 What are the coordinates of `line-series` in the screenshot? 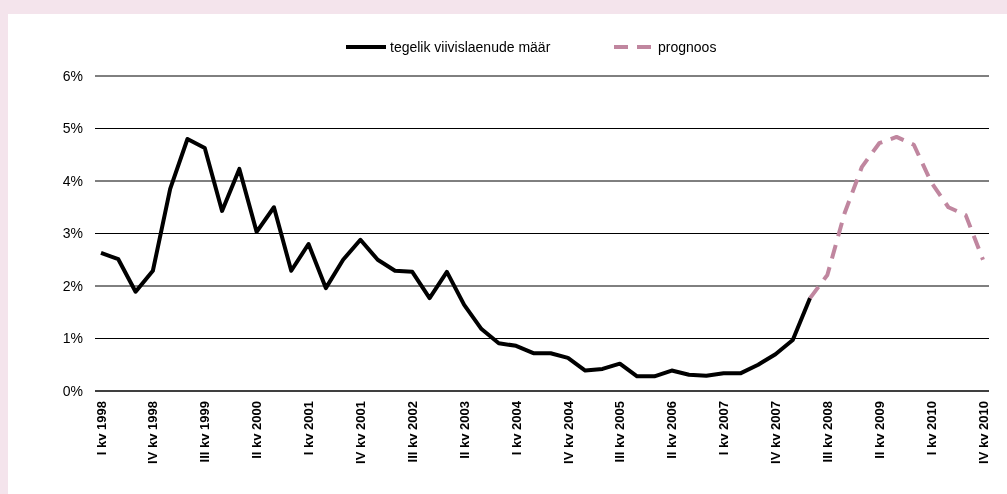 It's located at (896, 217).